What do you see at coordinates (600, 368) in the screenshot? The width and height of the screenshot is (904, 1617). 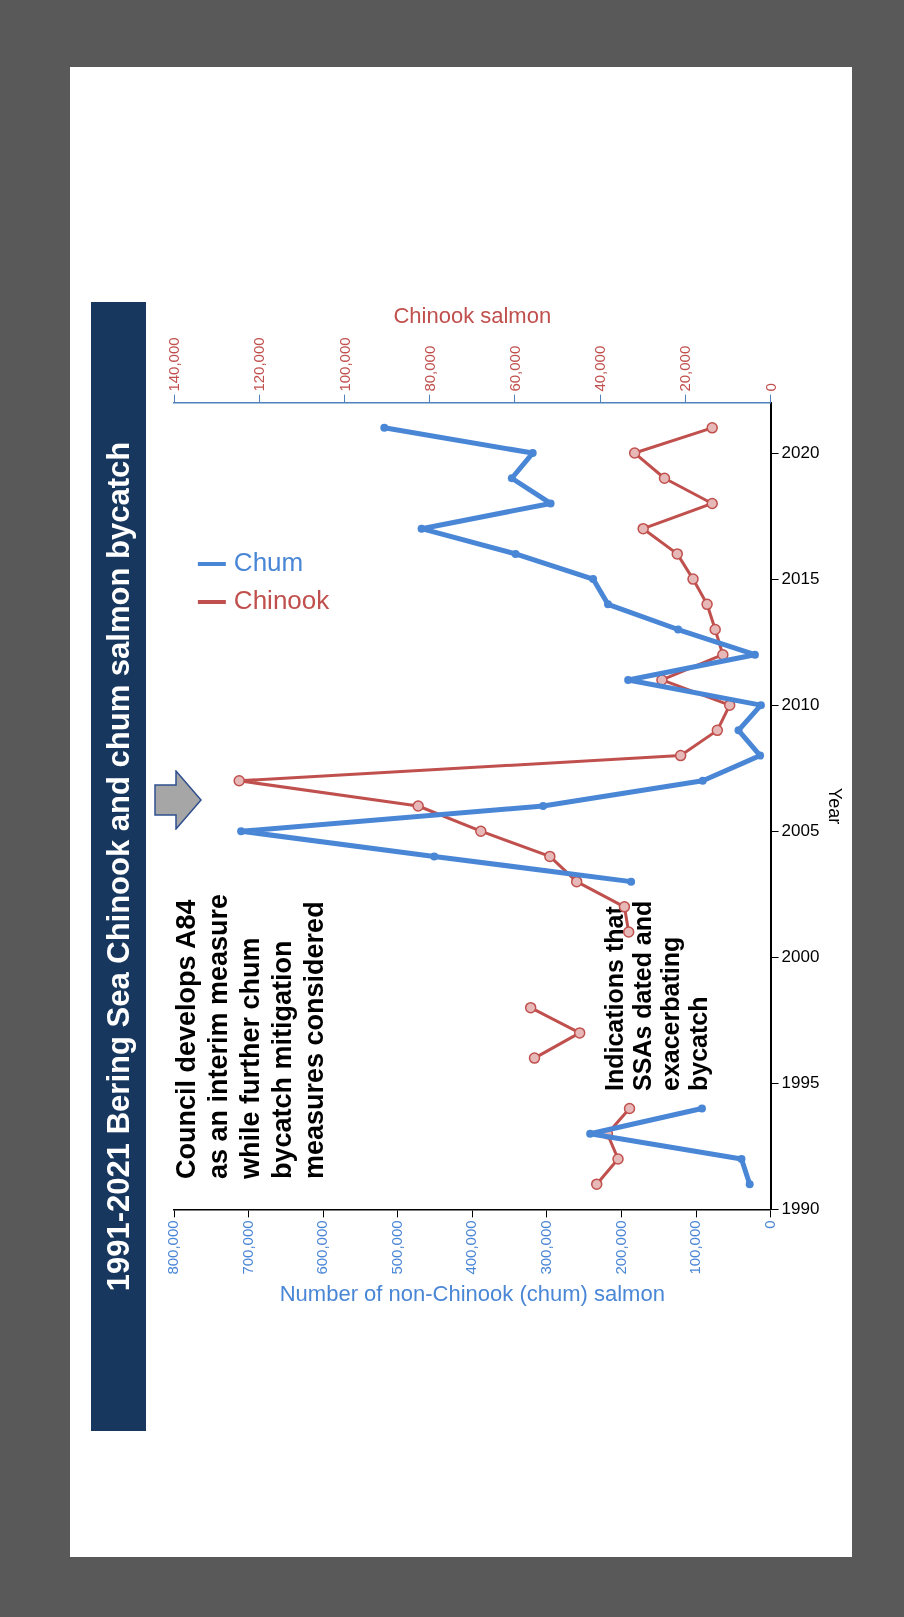 I see `x2-tick-label: 40,000` at bounding box center [600, 368].